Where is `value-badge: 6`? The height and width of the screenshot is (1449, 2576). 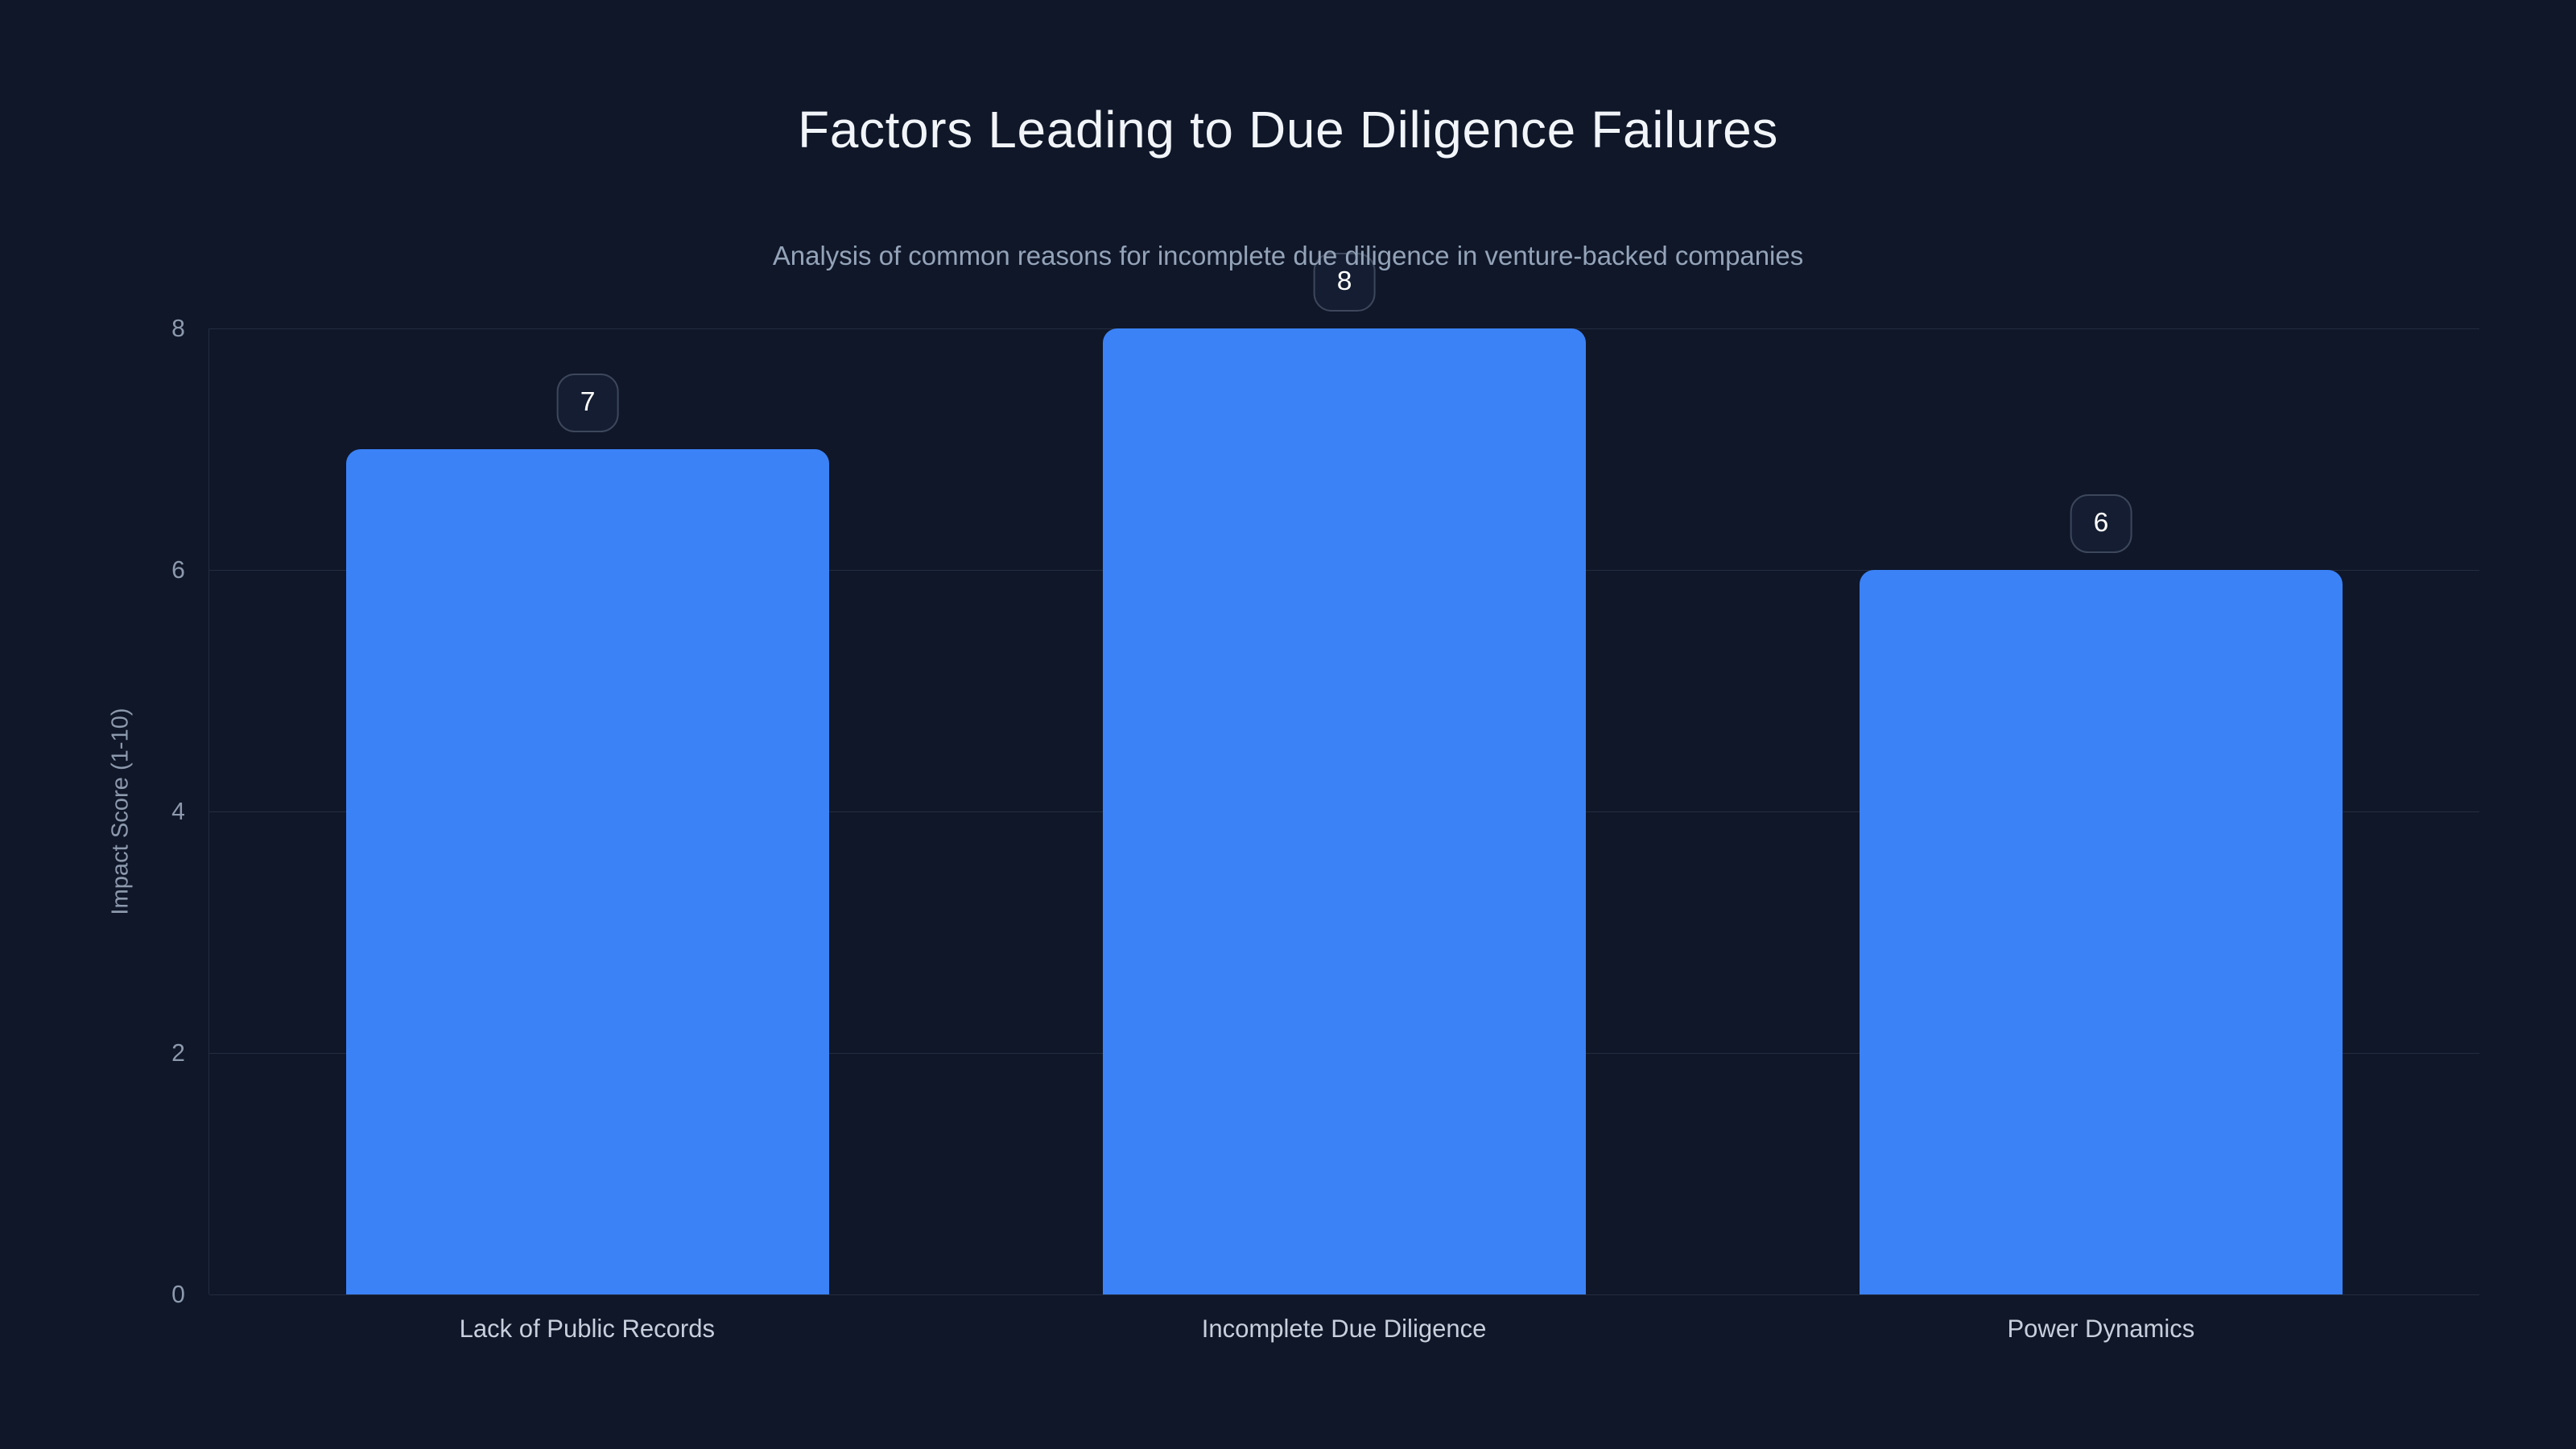
value-badge: 6 is located at coordinates (2101, 523).